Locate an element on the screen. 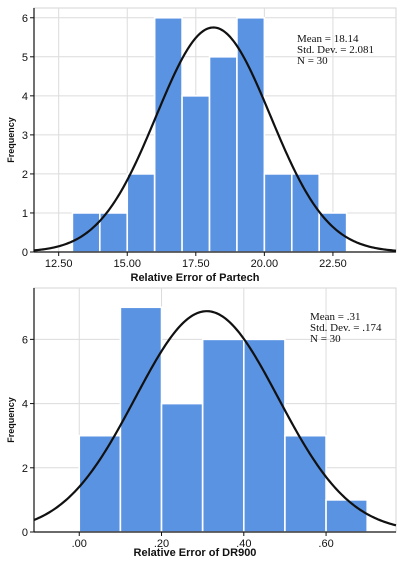  x-tick-label: .40 is located at coordinates (243, 544).